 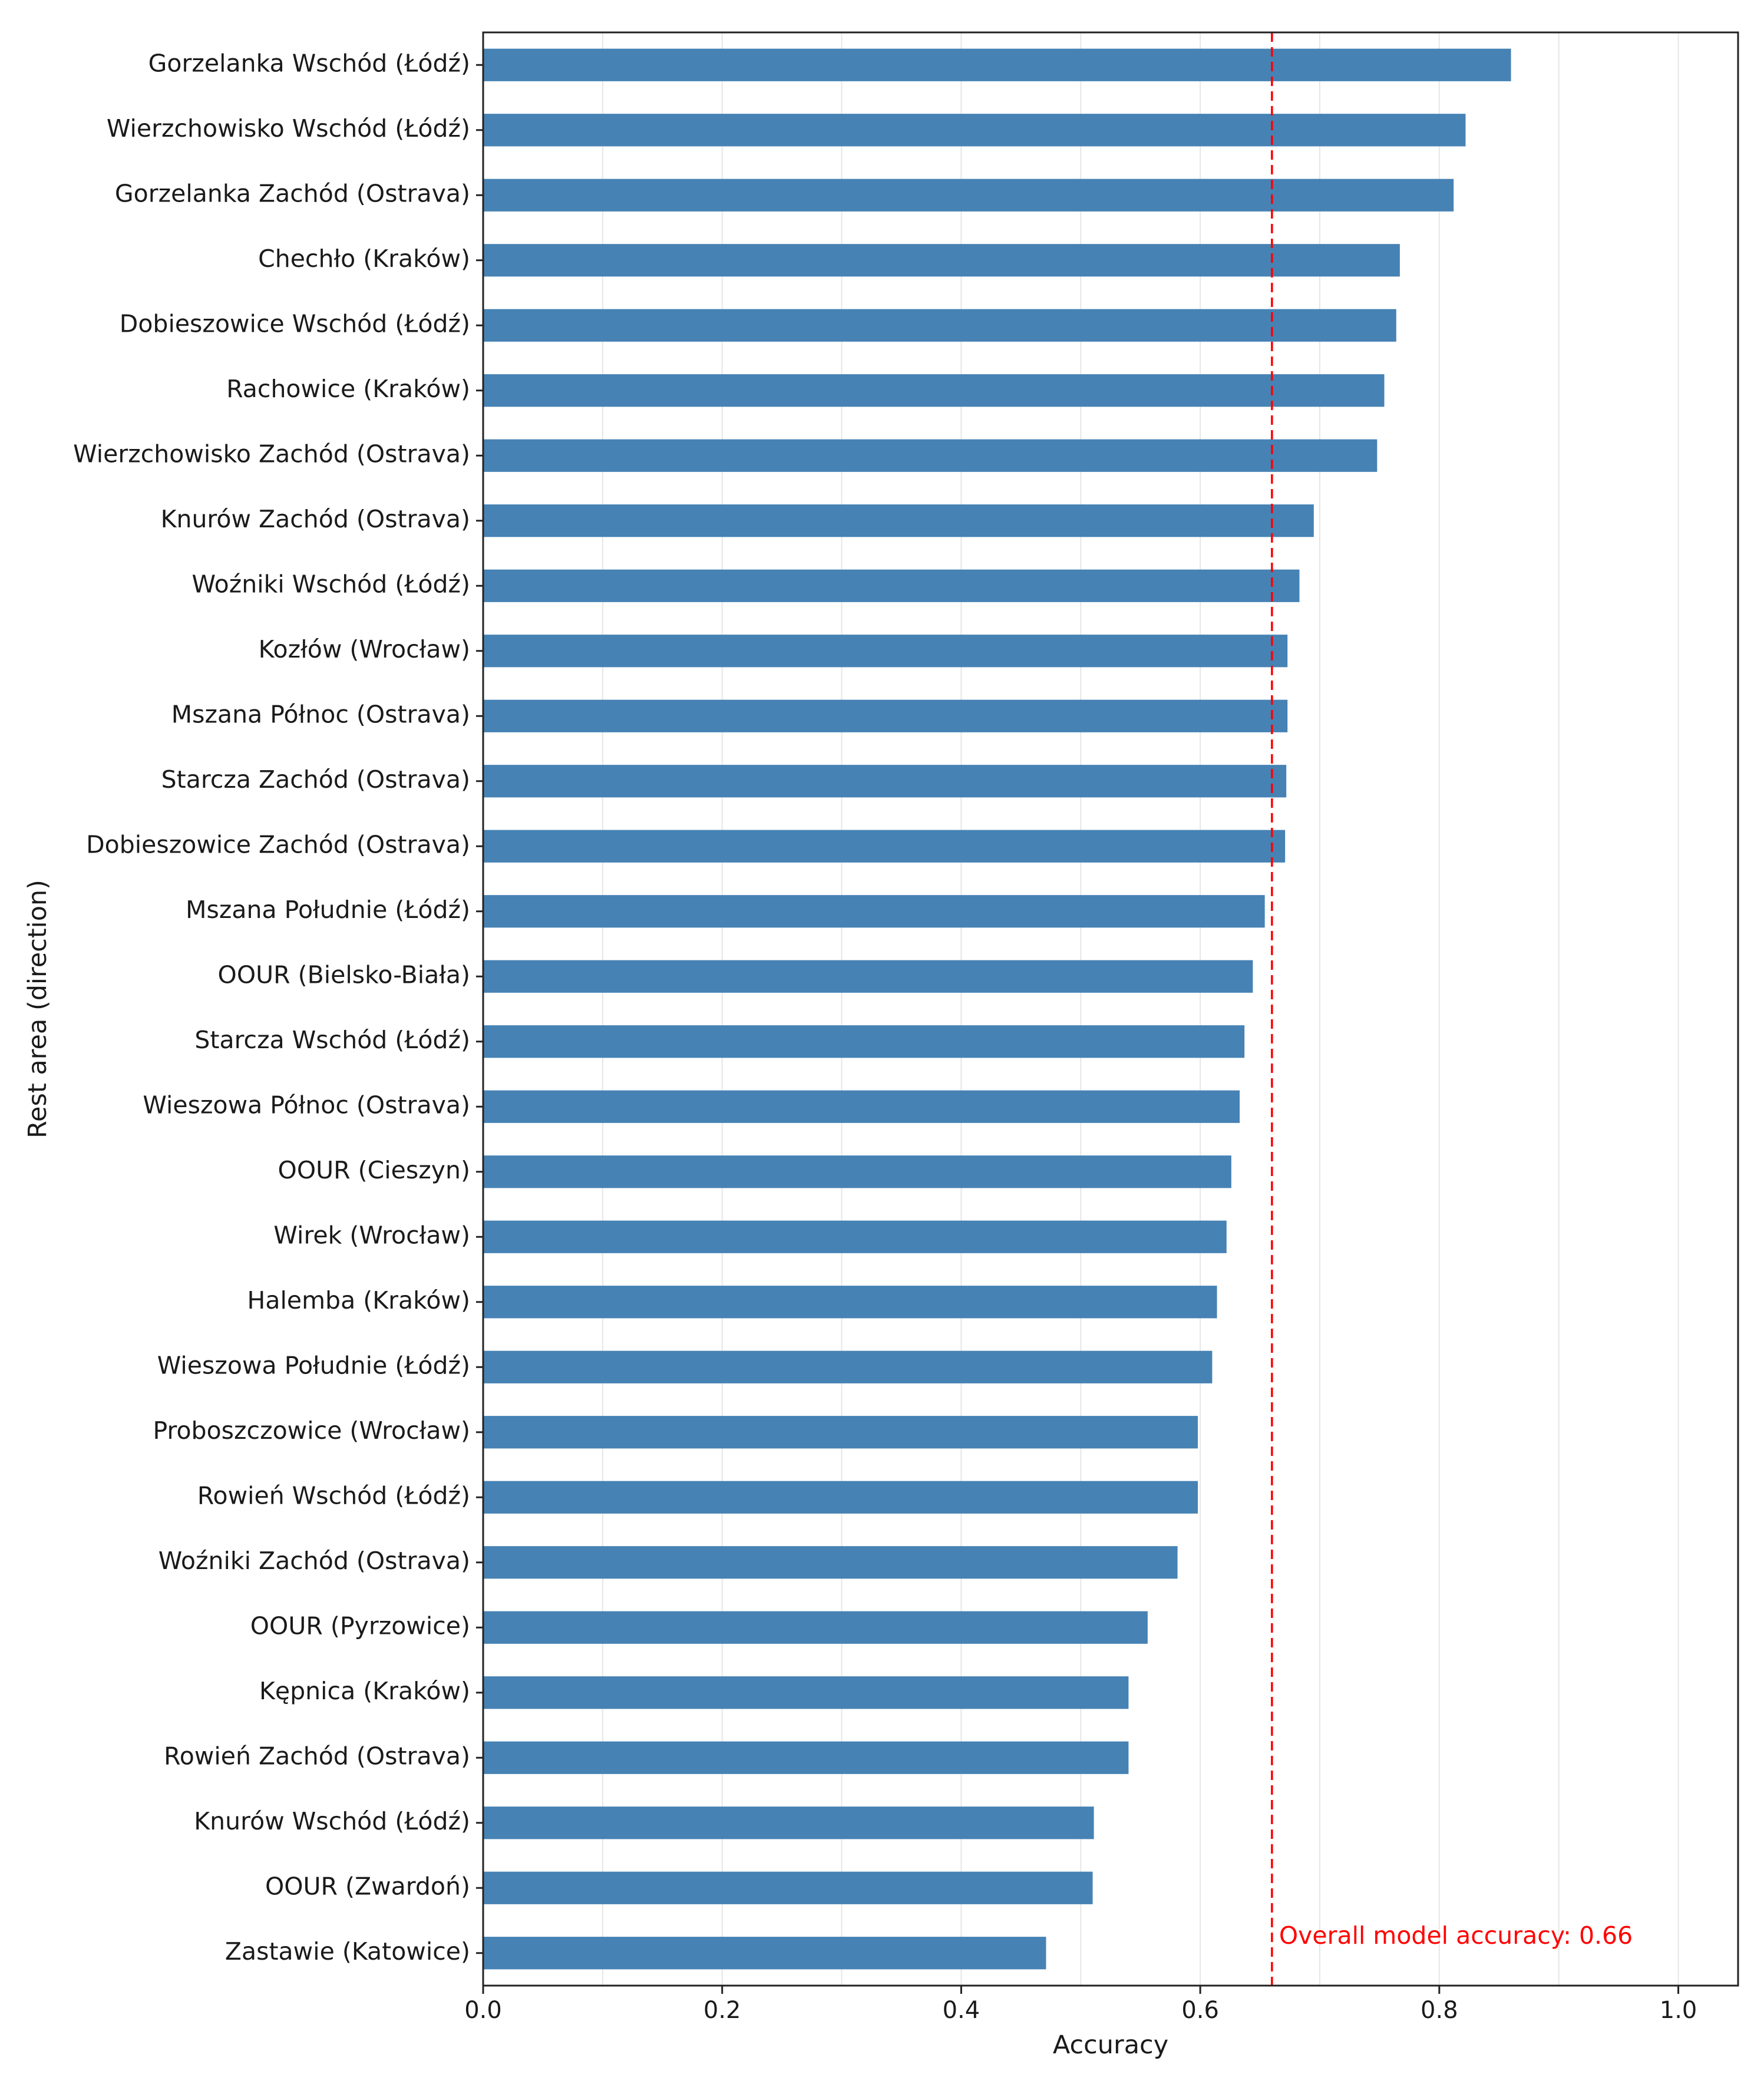 I want to click on category-label: Dobieszowice Zachód (Ostrava), so click(x=278, y=844).